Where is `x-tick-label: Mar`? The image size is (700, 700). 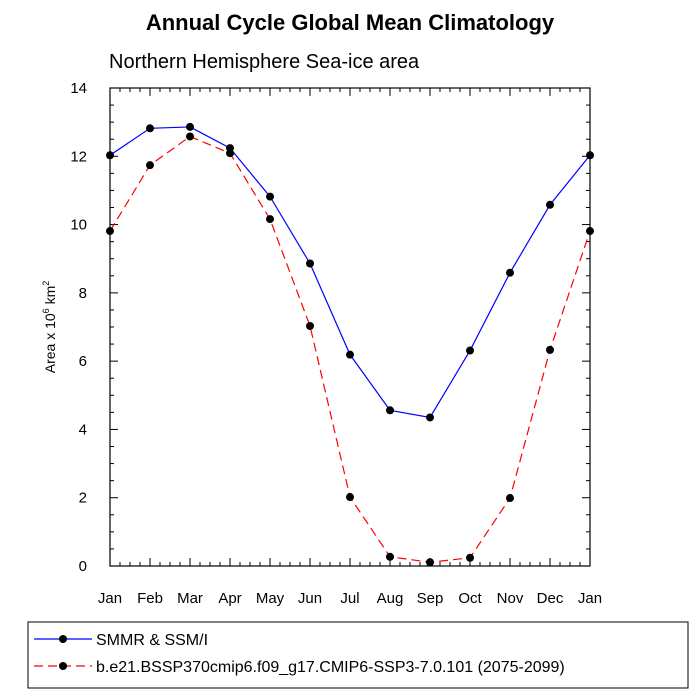
x-tick-label: Mar is located at coordinates (190, 598).